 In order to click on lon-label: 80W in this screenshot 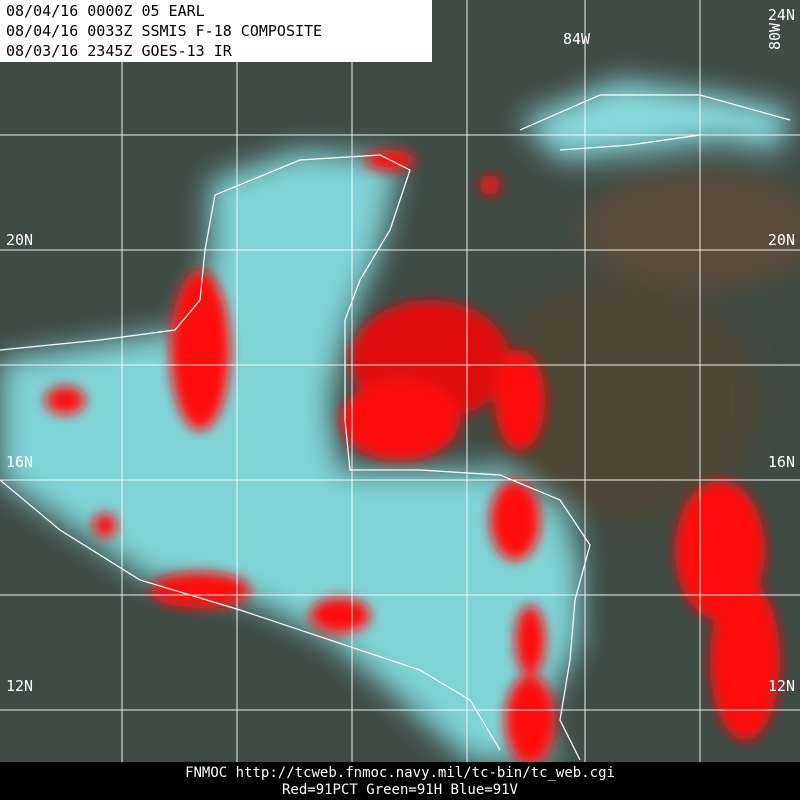, I will do `click(775, 36)`.